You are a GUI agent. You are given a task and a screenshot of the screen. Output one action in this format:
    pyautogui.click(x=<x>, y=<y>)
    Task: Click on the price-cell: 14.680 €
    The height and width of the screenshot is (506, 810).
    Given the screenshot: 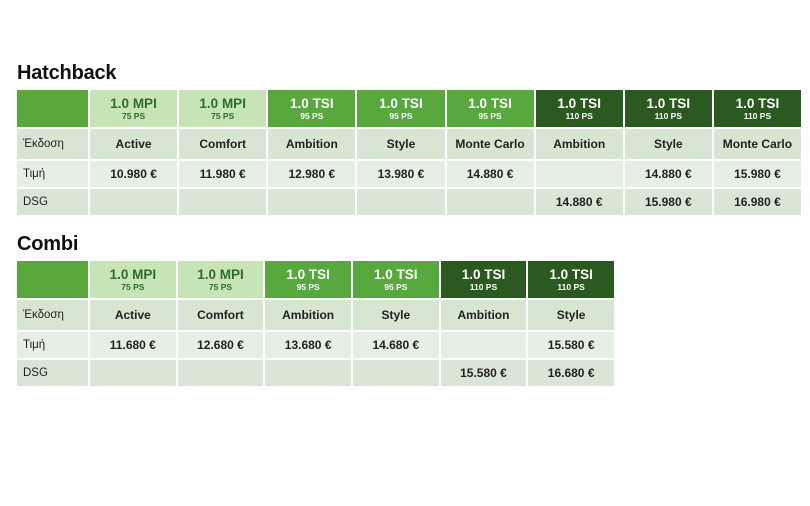 What is the action you would take?
    pyautogui.click(x=395, y=345)
    